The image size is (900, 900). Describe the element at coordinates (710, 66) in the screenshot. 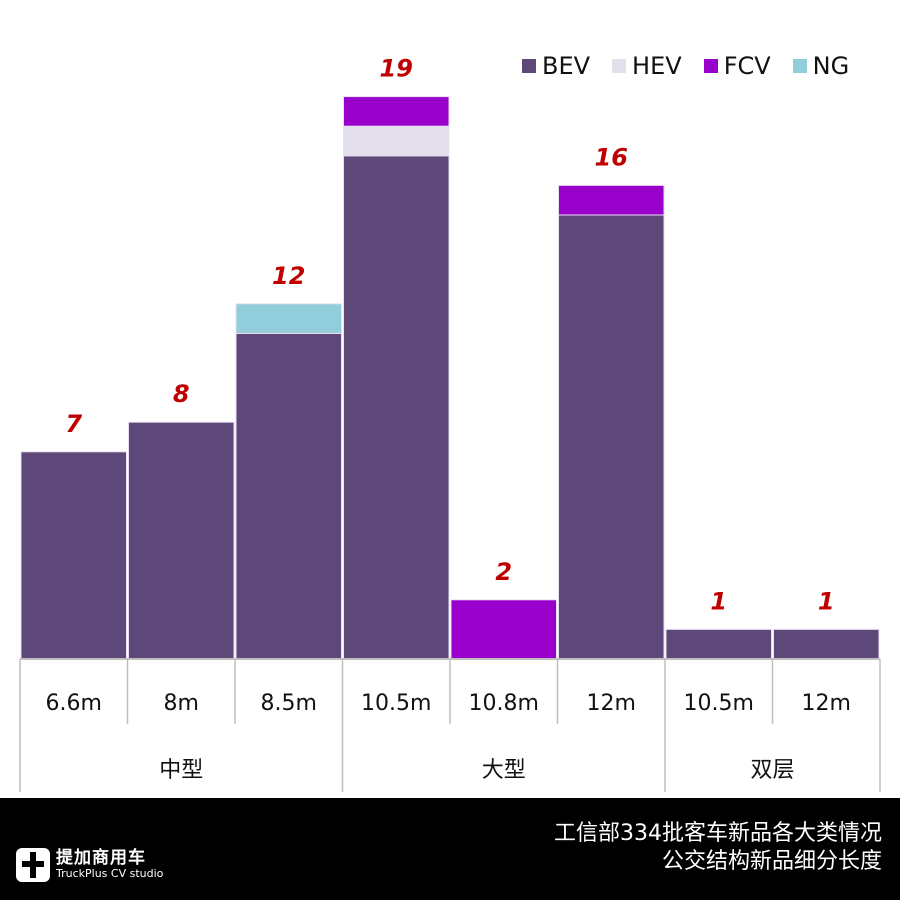

I see `legend-swatch-fcv` at that location.